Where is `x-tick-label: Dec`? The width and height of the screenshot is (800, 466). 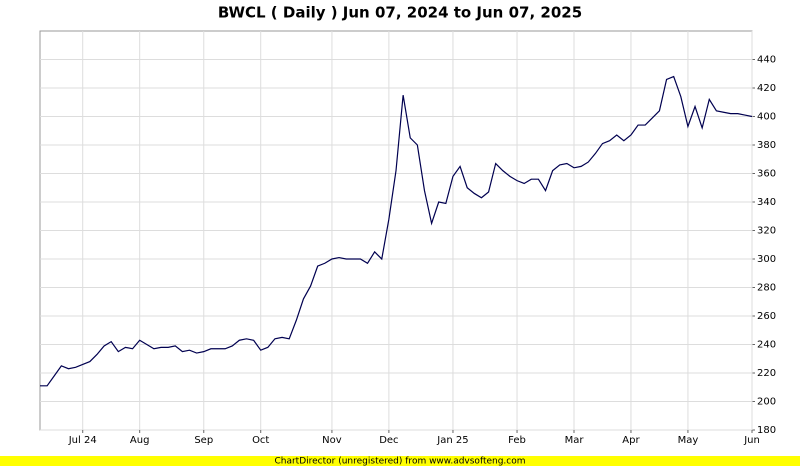
x-tick-label: Dec is located at coordinates (388, 440).